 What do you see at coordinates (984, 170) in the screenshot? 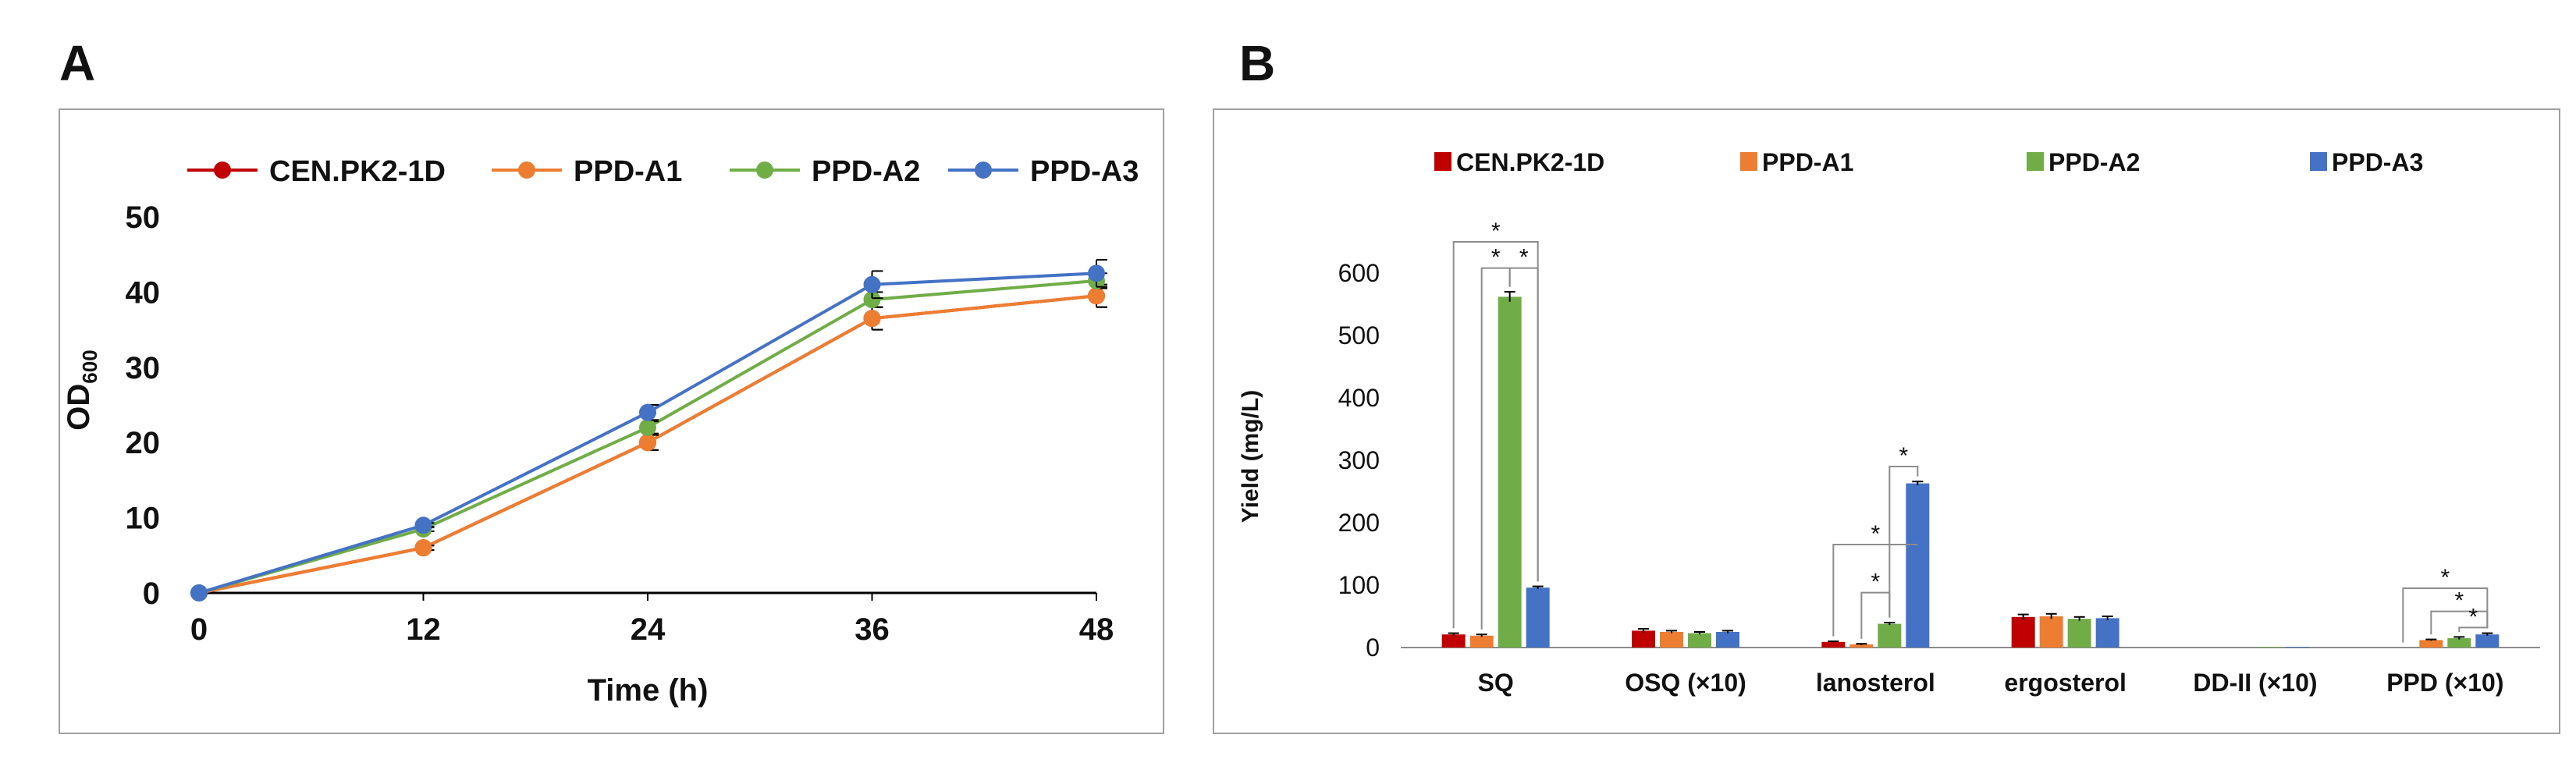
I see `legend-marker-ppd-a3` at bounding box center [984, 170].